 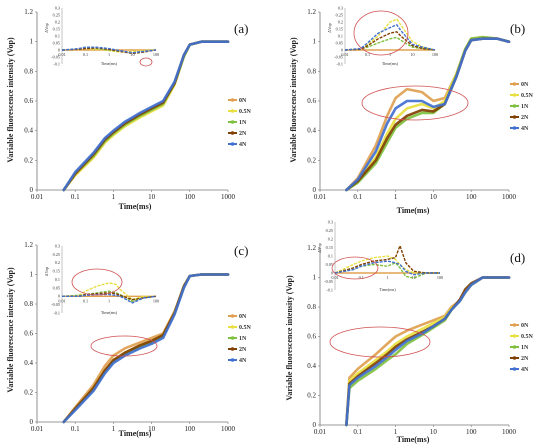 What do you see at coordinates (146, 116) in the screenshot?
I see `panel-a-series-4N` at bounding box center [146, 116].